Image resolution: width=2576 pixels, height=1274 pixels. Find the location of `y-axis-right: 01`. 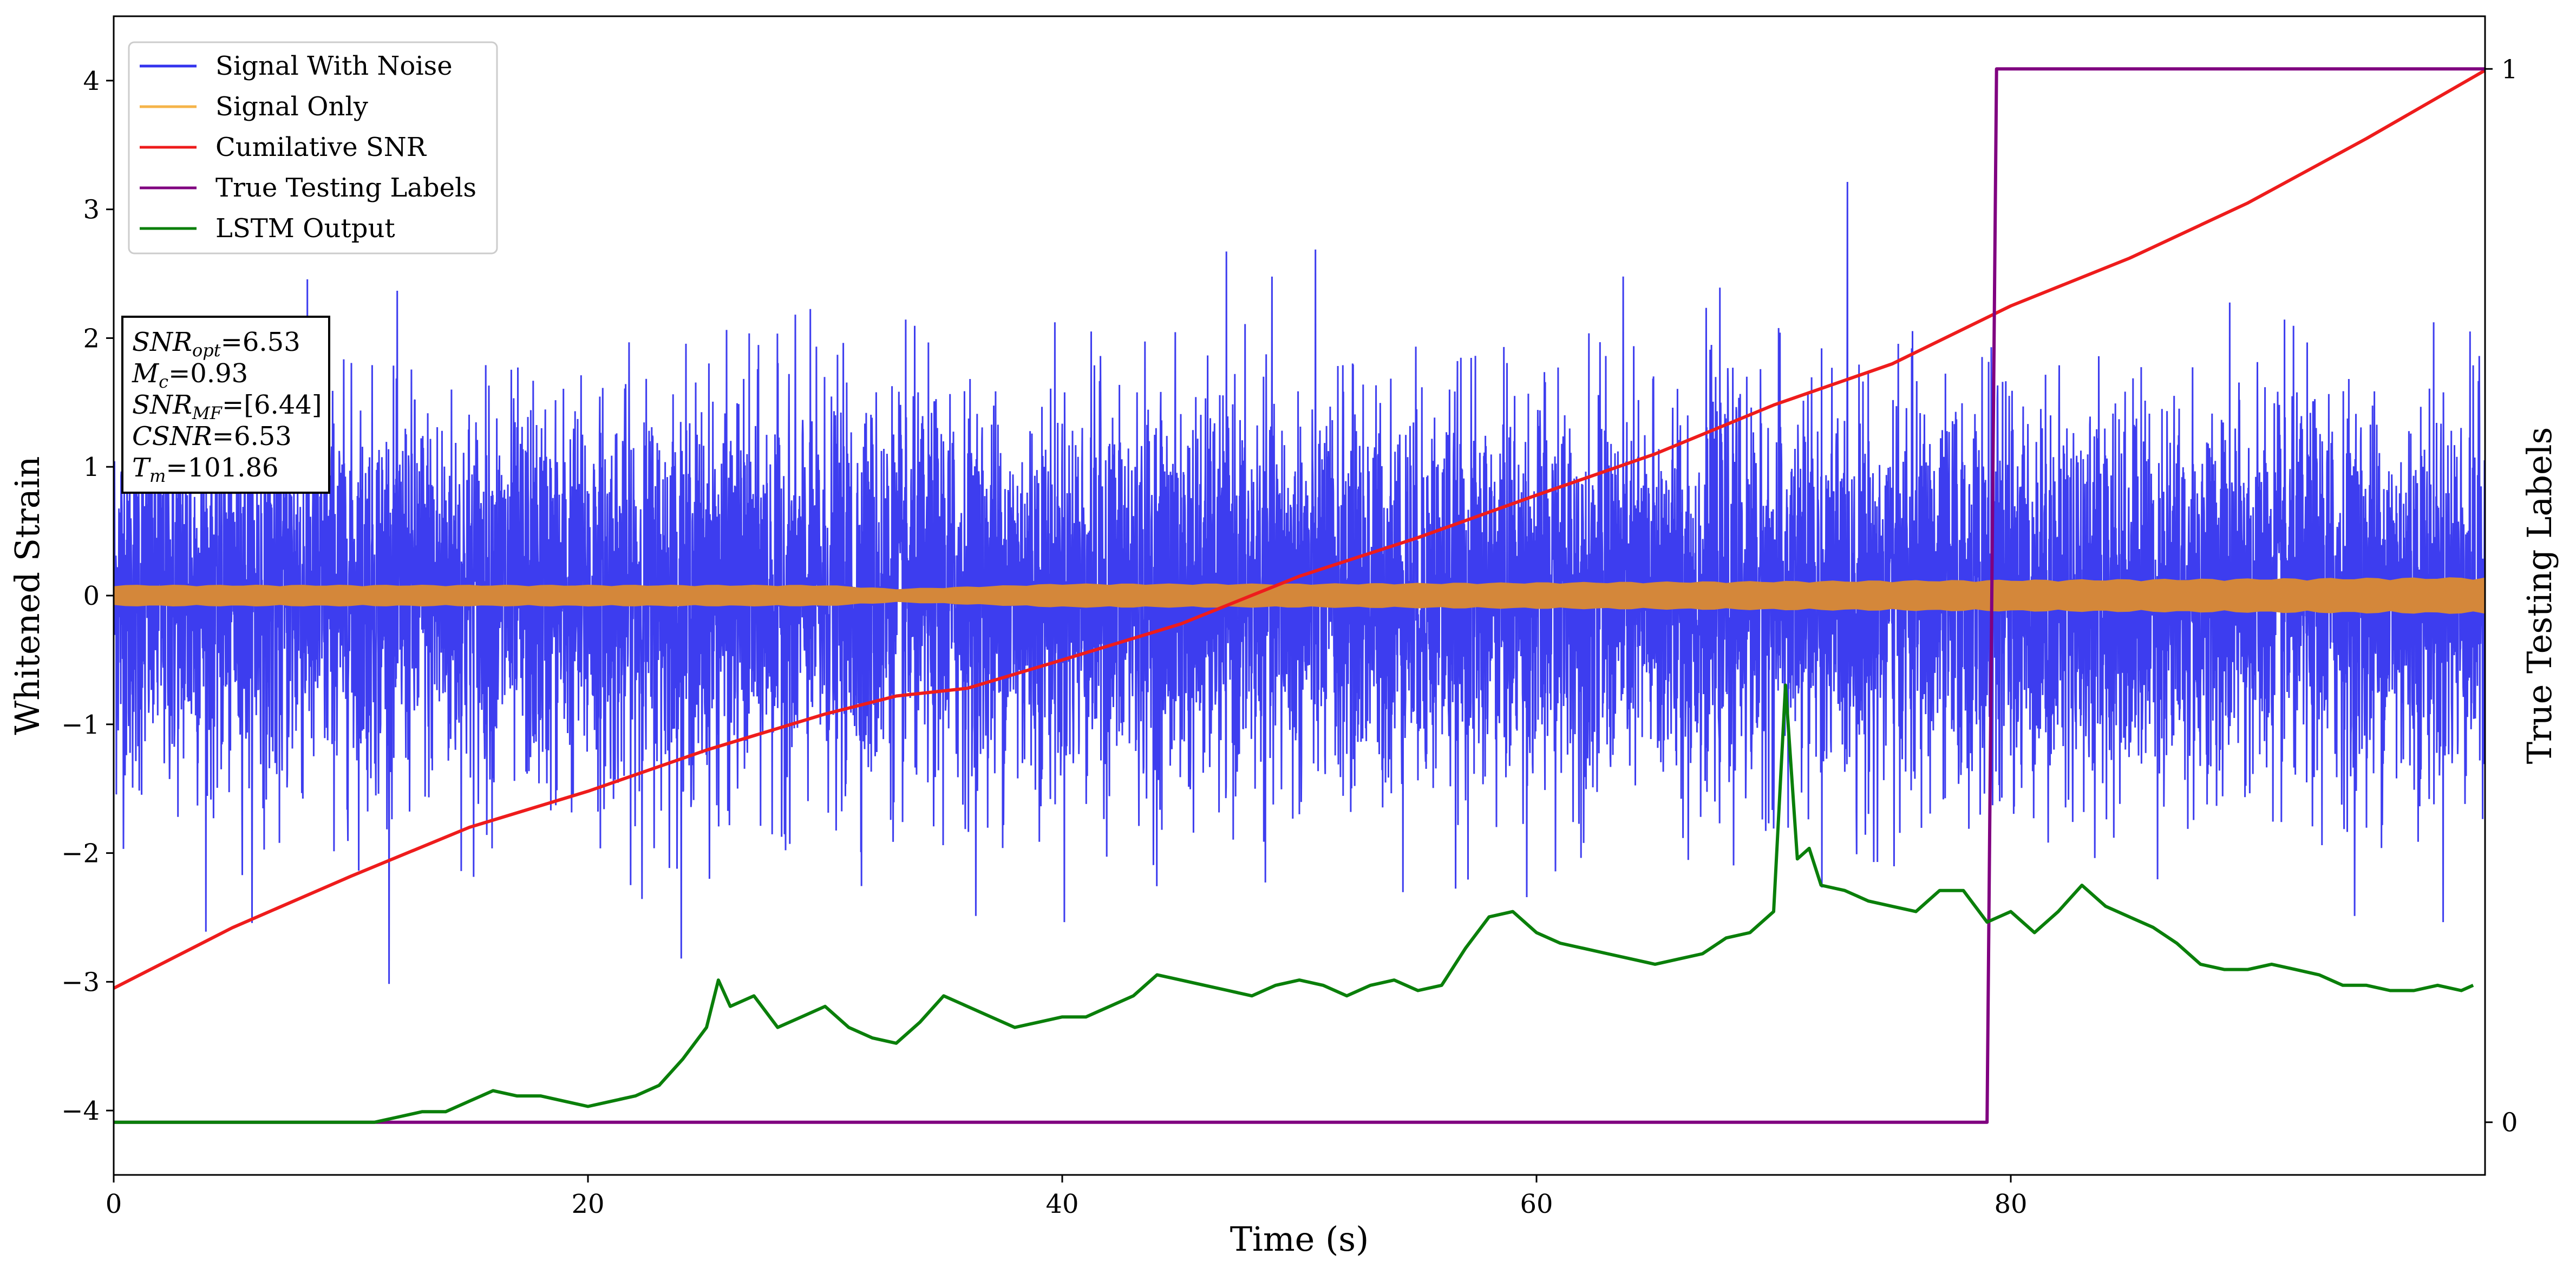

y-axis-right: 01 is located at coordinates (2502, 596).